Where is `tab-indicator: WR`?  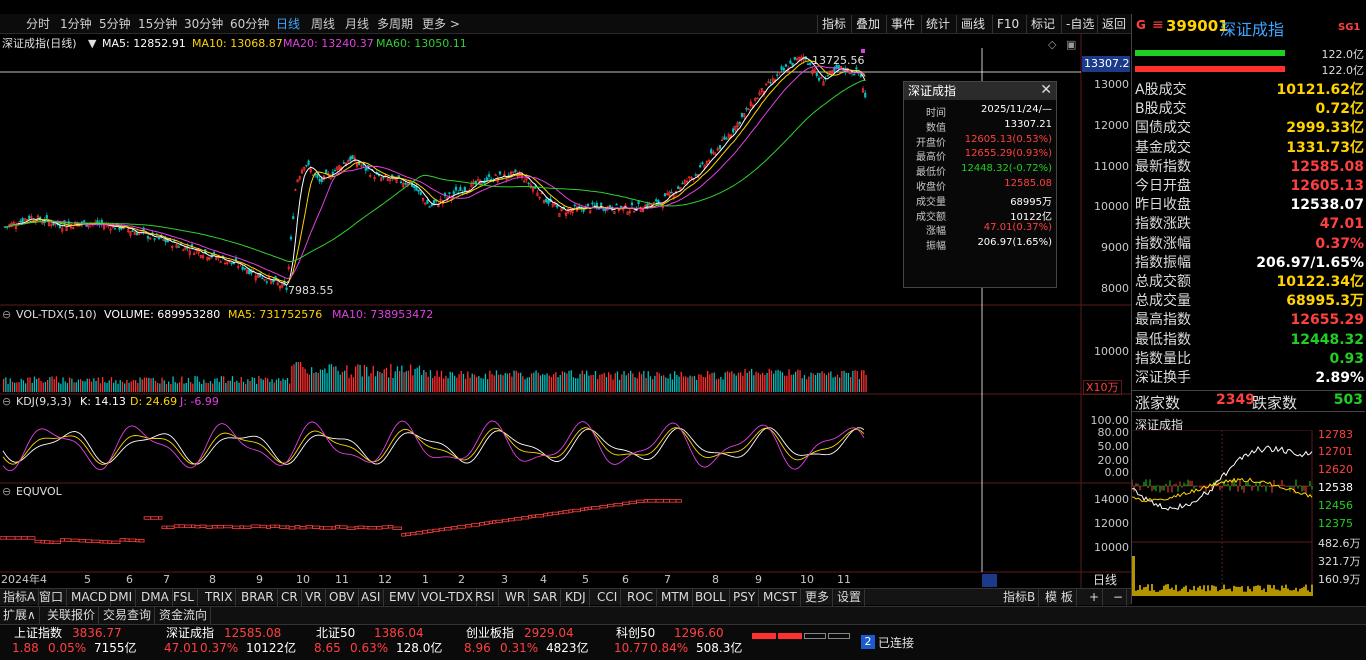
tab-indicator: WR is located at coordinates (516, 597).